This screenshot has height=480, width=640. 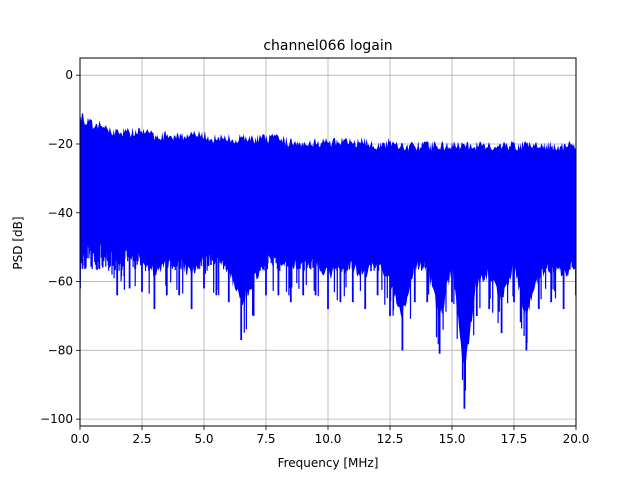 What do you see at coordinates (60, 350) in the screenshot?
I see `y-tick-label: −80` at bounding box center [60, 350].